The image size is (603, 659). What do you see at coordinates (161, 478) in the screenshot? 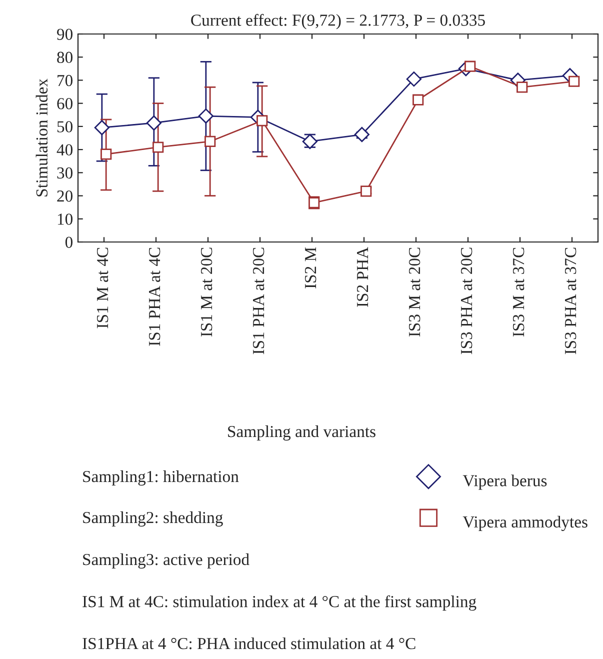
I see `text: Sampling1: hibernation` at bounding box center [161, 478].